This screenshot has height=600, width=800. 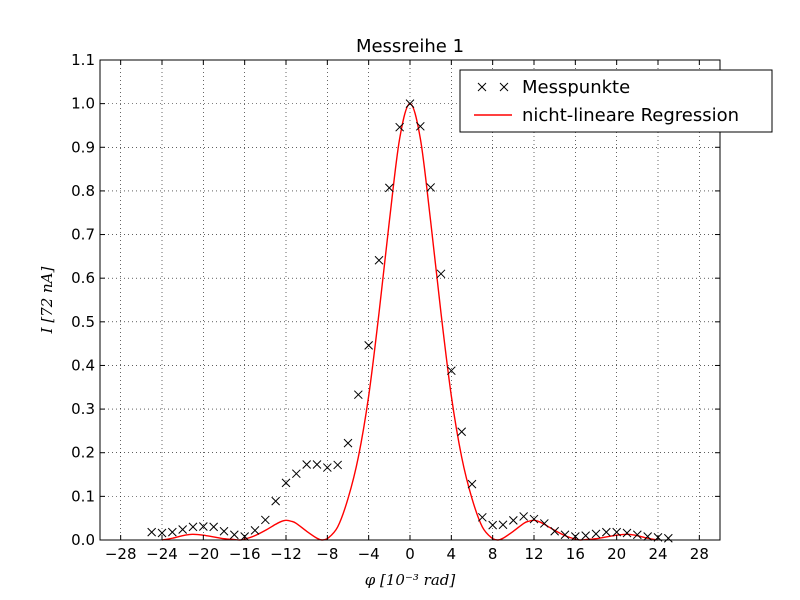 What do you see at coordinates (83, 365) in the screenshot?
I see `y-tick-label: 0.4` at bounding box center [83, 365].